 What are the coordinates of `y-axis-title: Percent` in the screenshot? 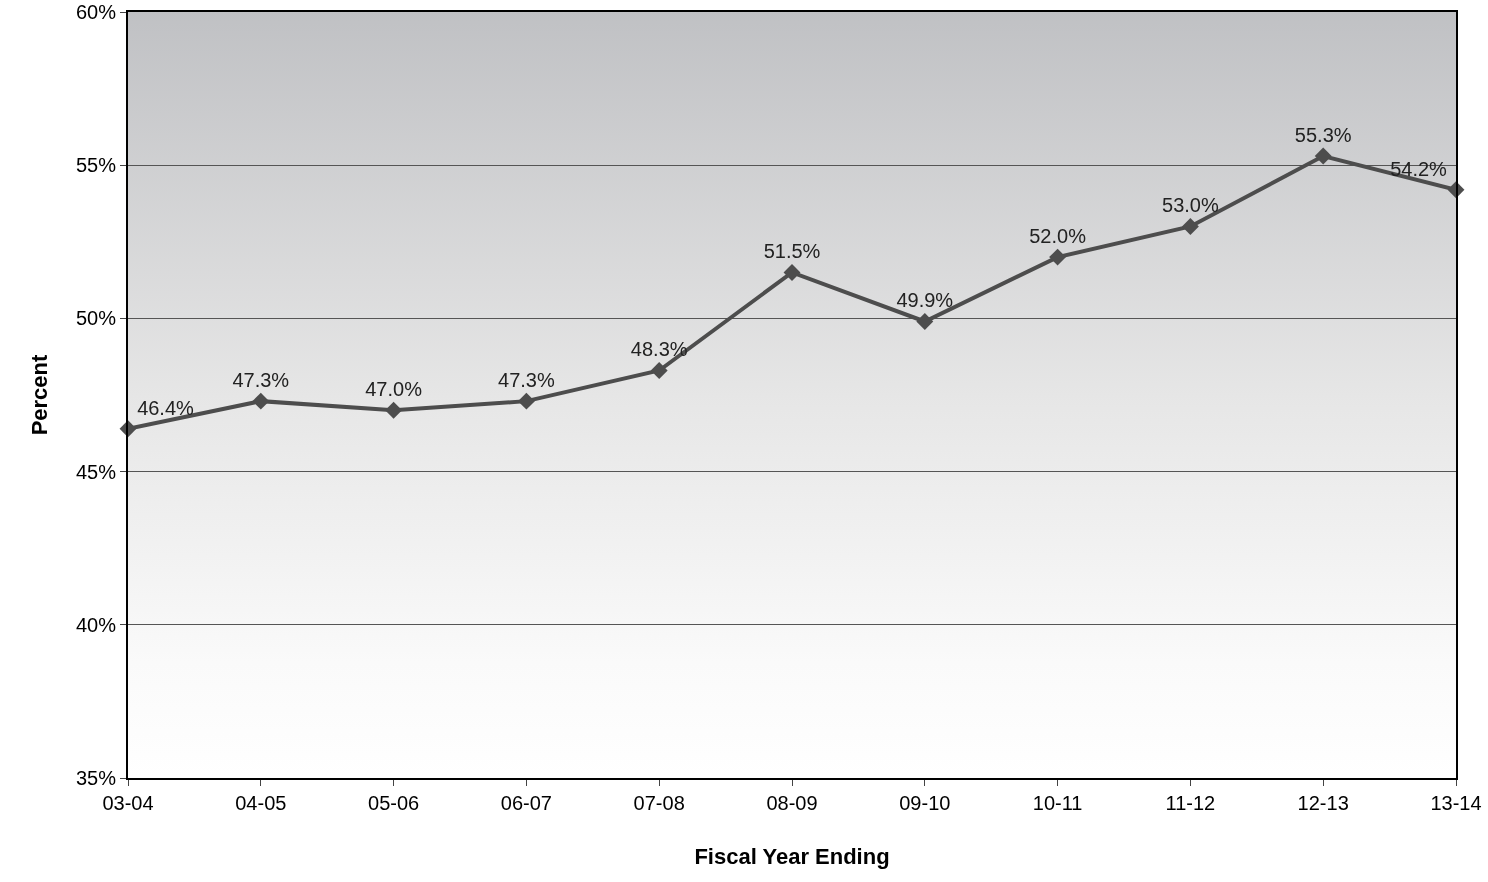 It's located at (40, 394).